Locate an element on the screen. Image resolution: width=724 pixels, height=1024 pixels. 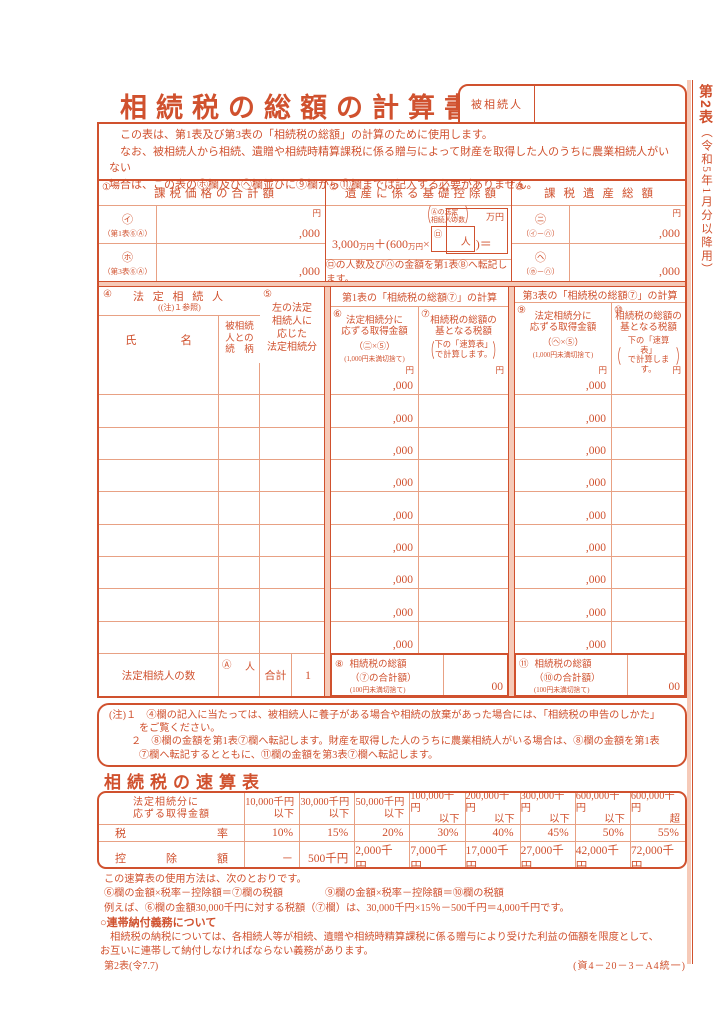
share-column-header: ⑤ 左の法定 相続人に 応じた 法定相続分 is located at coordinates (292, 325).